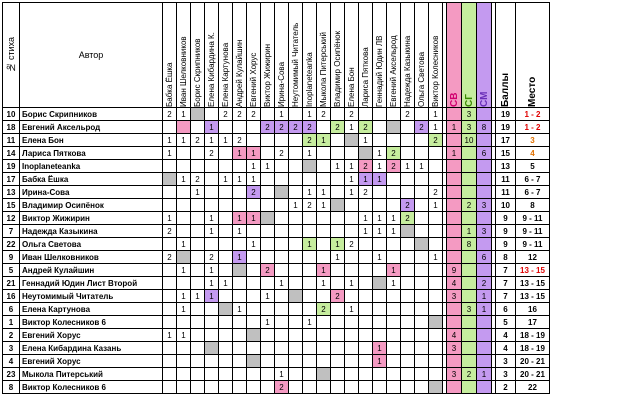  Describe the element at coordinates (91, 244) in the screenshot. I see `row-author: Ольга Светова` at that location.